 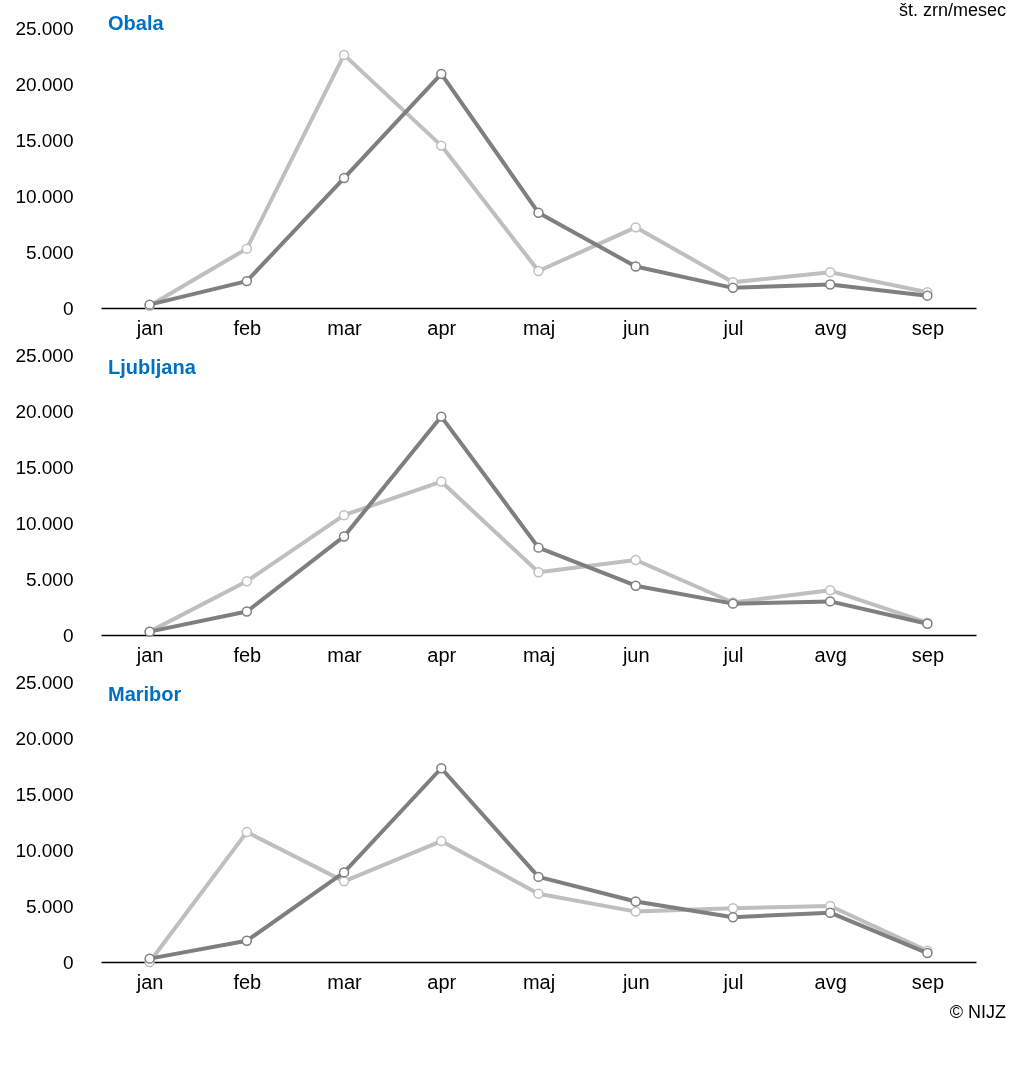 I want to click on chart-title: Maribor, so click(x=145, y=694).